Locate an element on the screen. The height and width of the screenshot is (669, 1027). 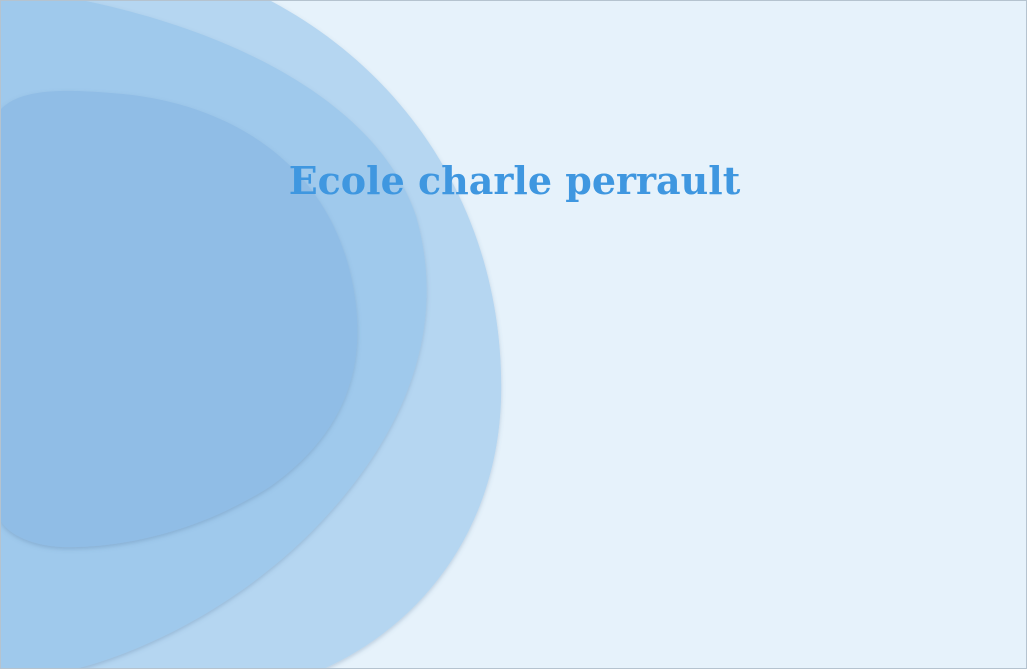
slide-title: Ecole charle perrault is located at coordinates (514, 180).